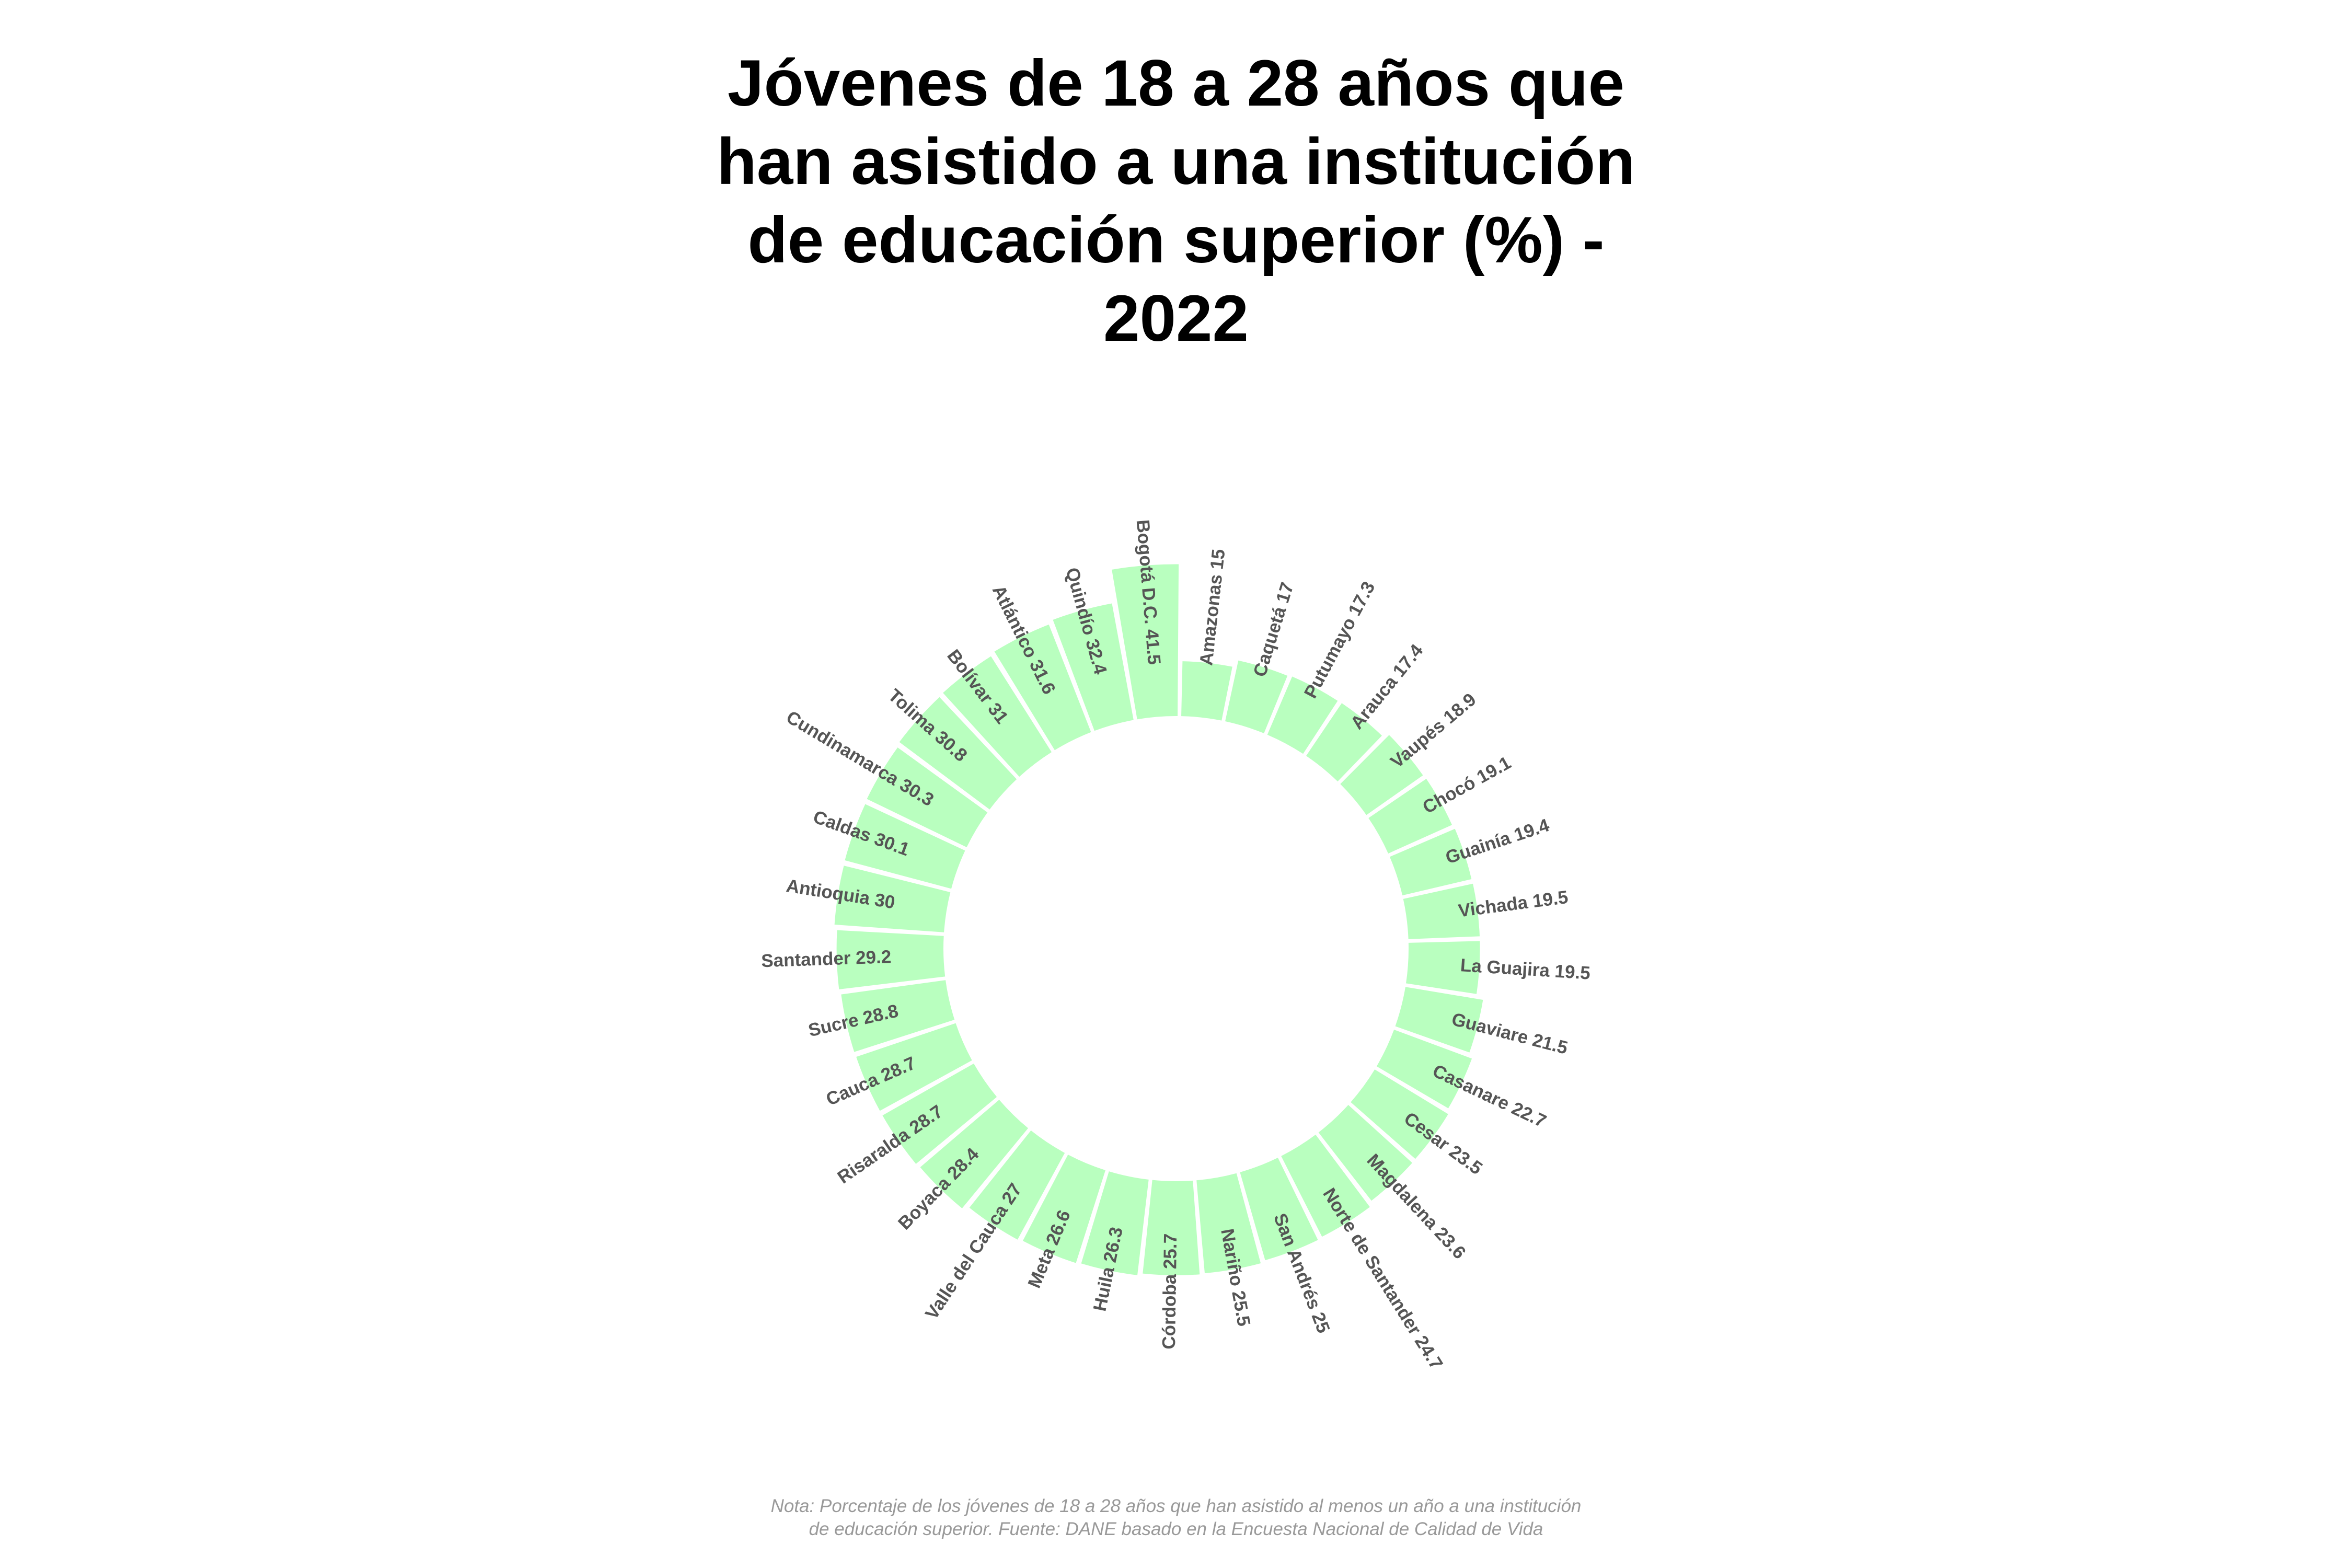 The height and width of the screenshot is (1568, 2352). I want to click on bar-antioquia, so click(892, 899).